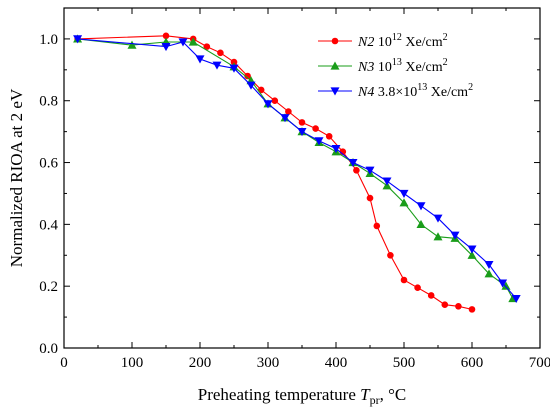 The width and height of the screenshot is (550, 412). What do you see at coordinates (200, 363) in the screenshot?
I see `x-tick-label: 200` at bounding box center [200, 363].